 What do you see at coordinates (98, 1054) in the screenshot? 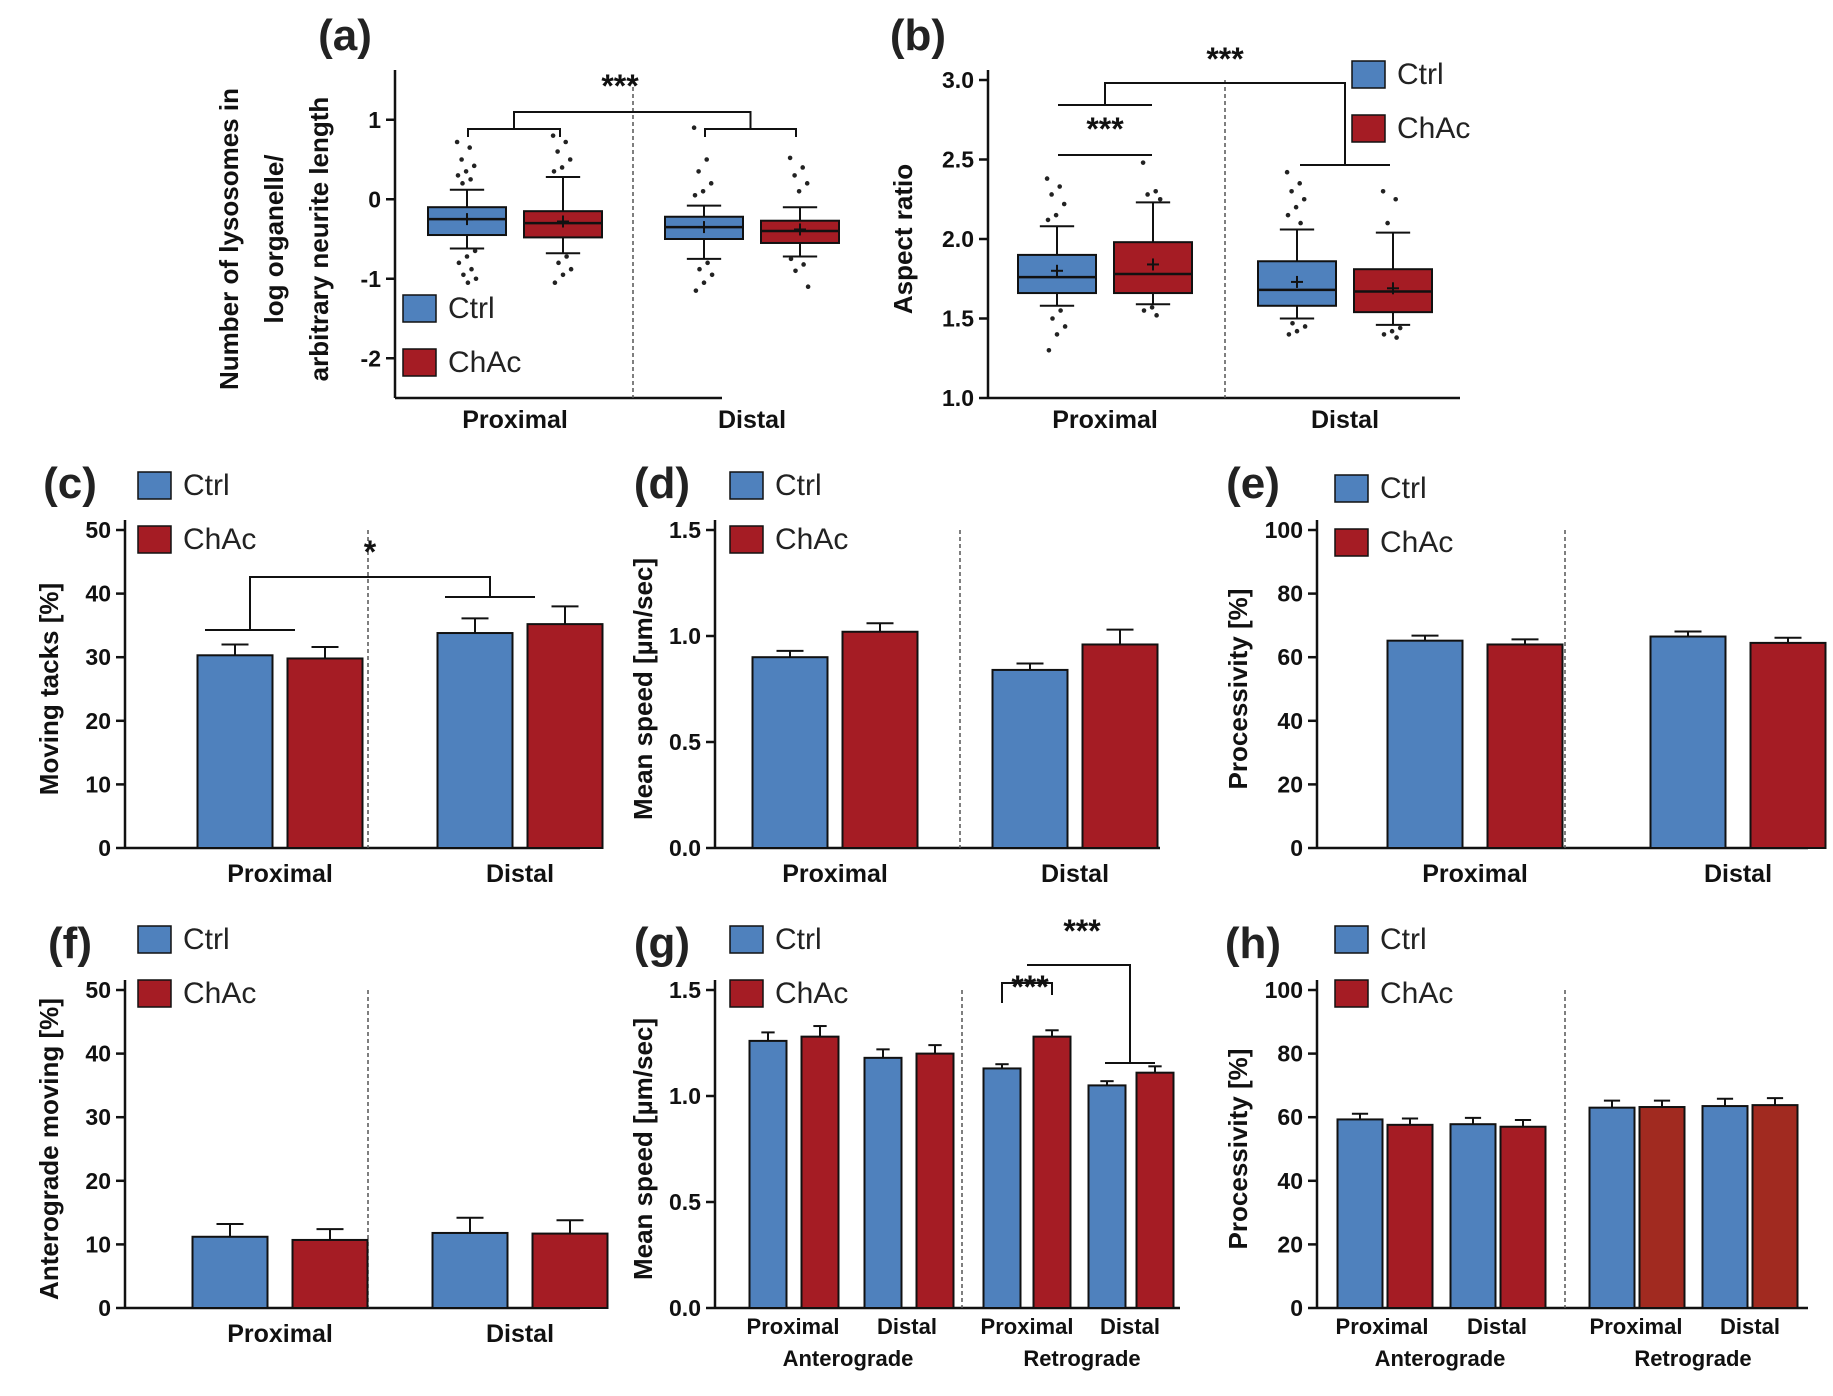
I see `y-tick-label: 40` at bounding box center [98, 1054].